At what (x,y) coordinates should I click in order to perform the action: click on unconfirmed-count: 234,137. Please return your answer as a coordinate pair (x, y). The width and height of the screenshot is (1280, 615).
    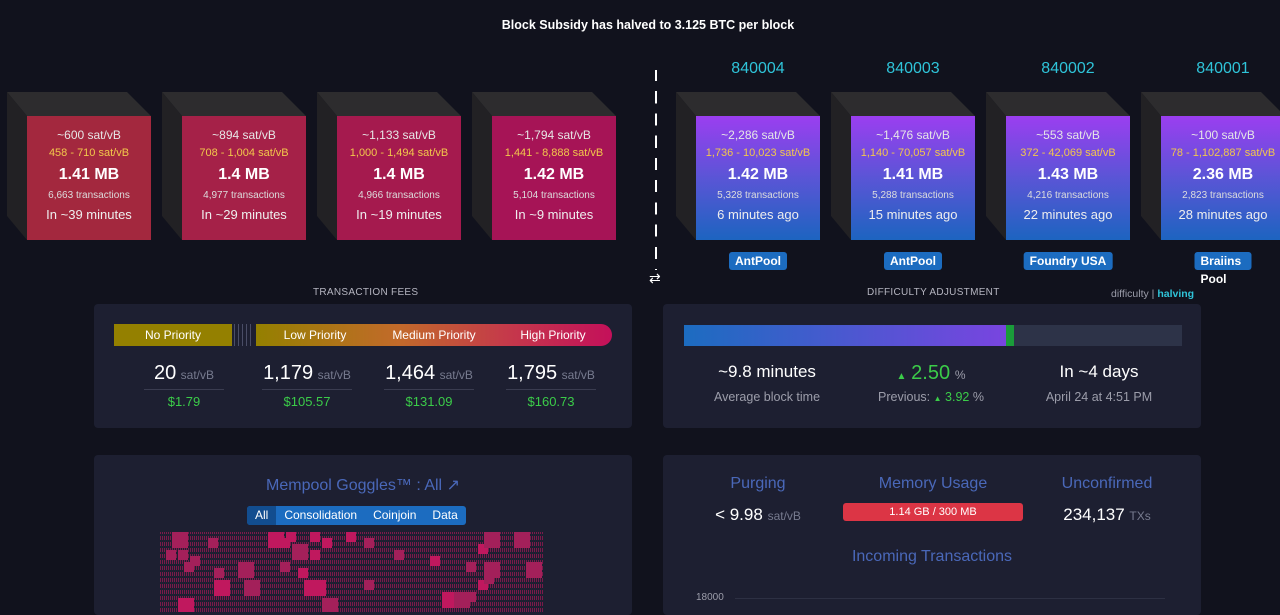
    Looking at the image, I should click on (1094, 514).